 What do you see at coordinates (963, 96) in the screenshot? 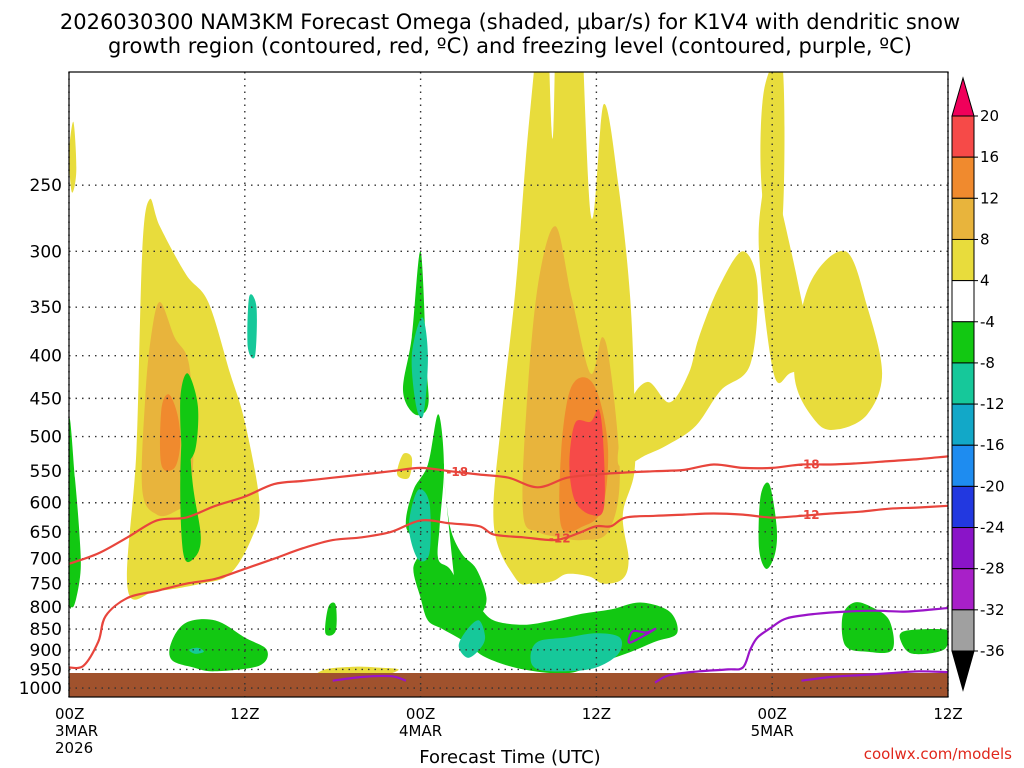
I see `colorbar-top-arrow` at bounding box center [963, 96].